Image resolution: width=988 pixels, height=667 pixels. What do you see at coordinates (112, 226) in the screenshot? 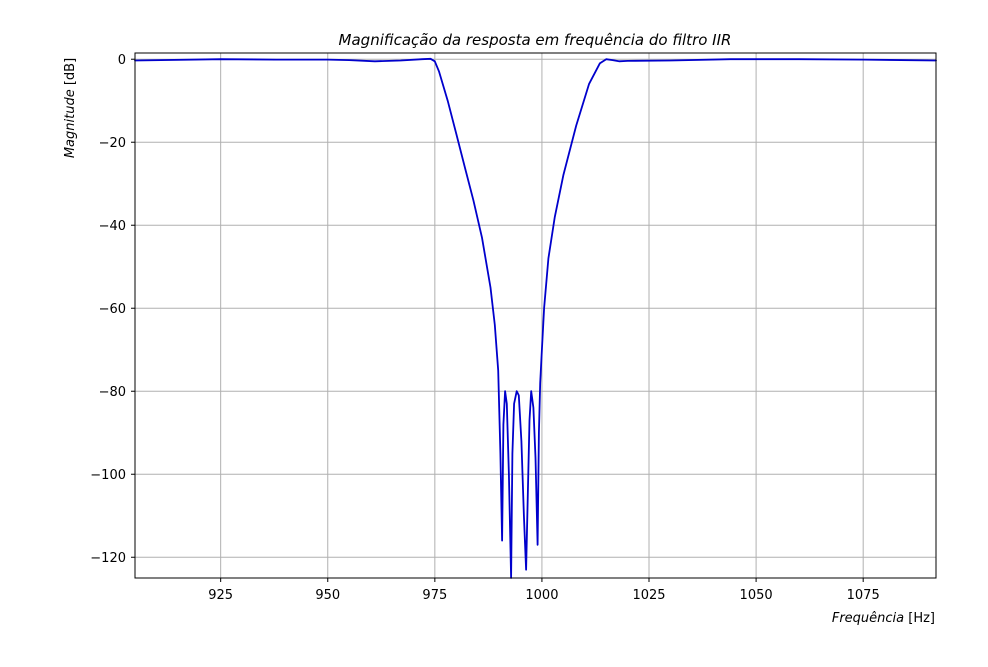
I see `y-tick-label: −40` at bounding box center [112, 226].